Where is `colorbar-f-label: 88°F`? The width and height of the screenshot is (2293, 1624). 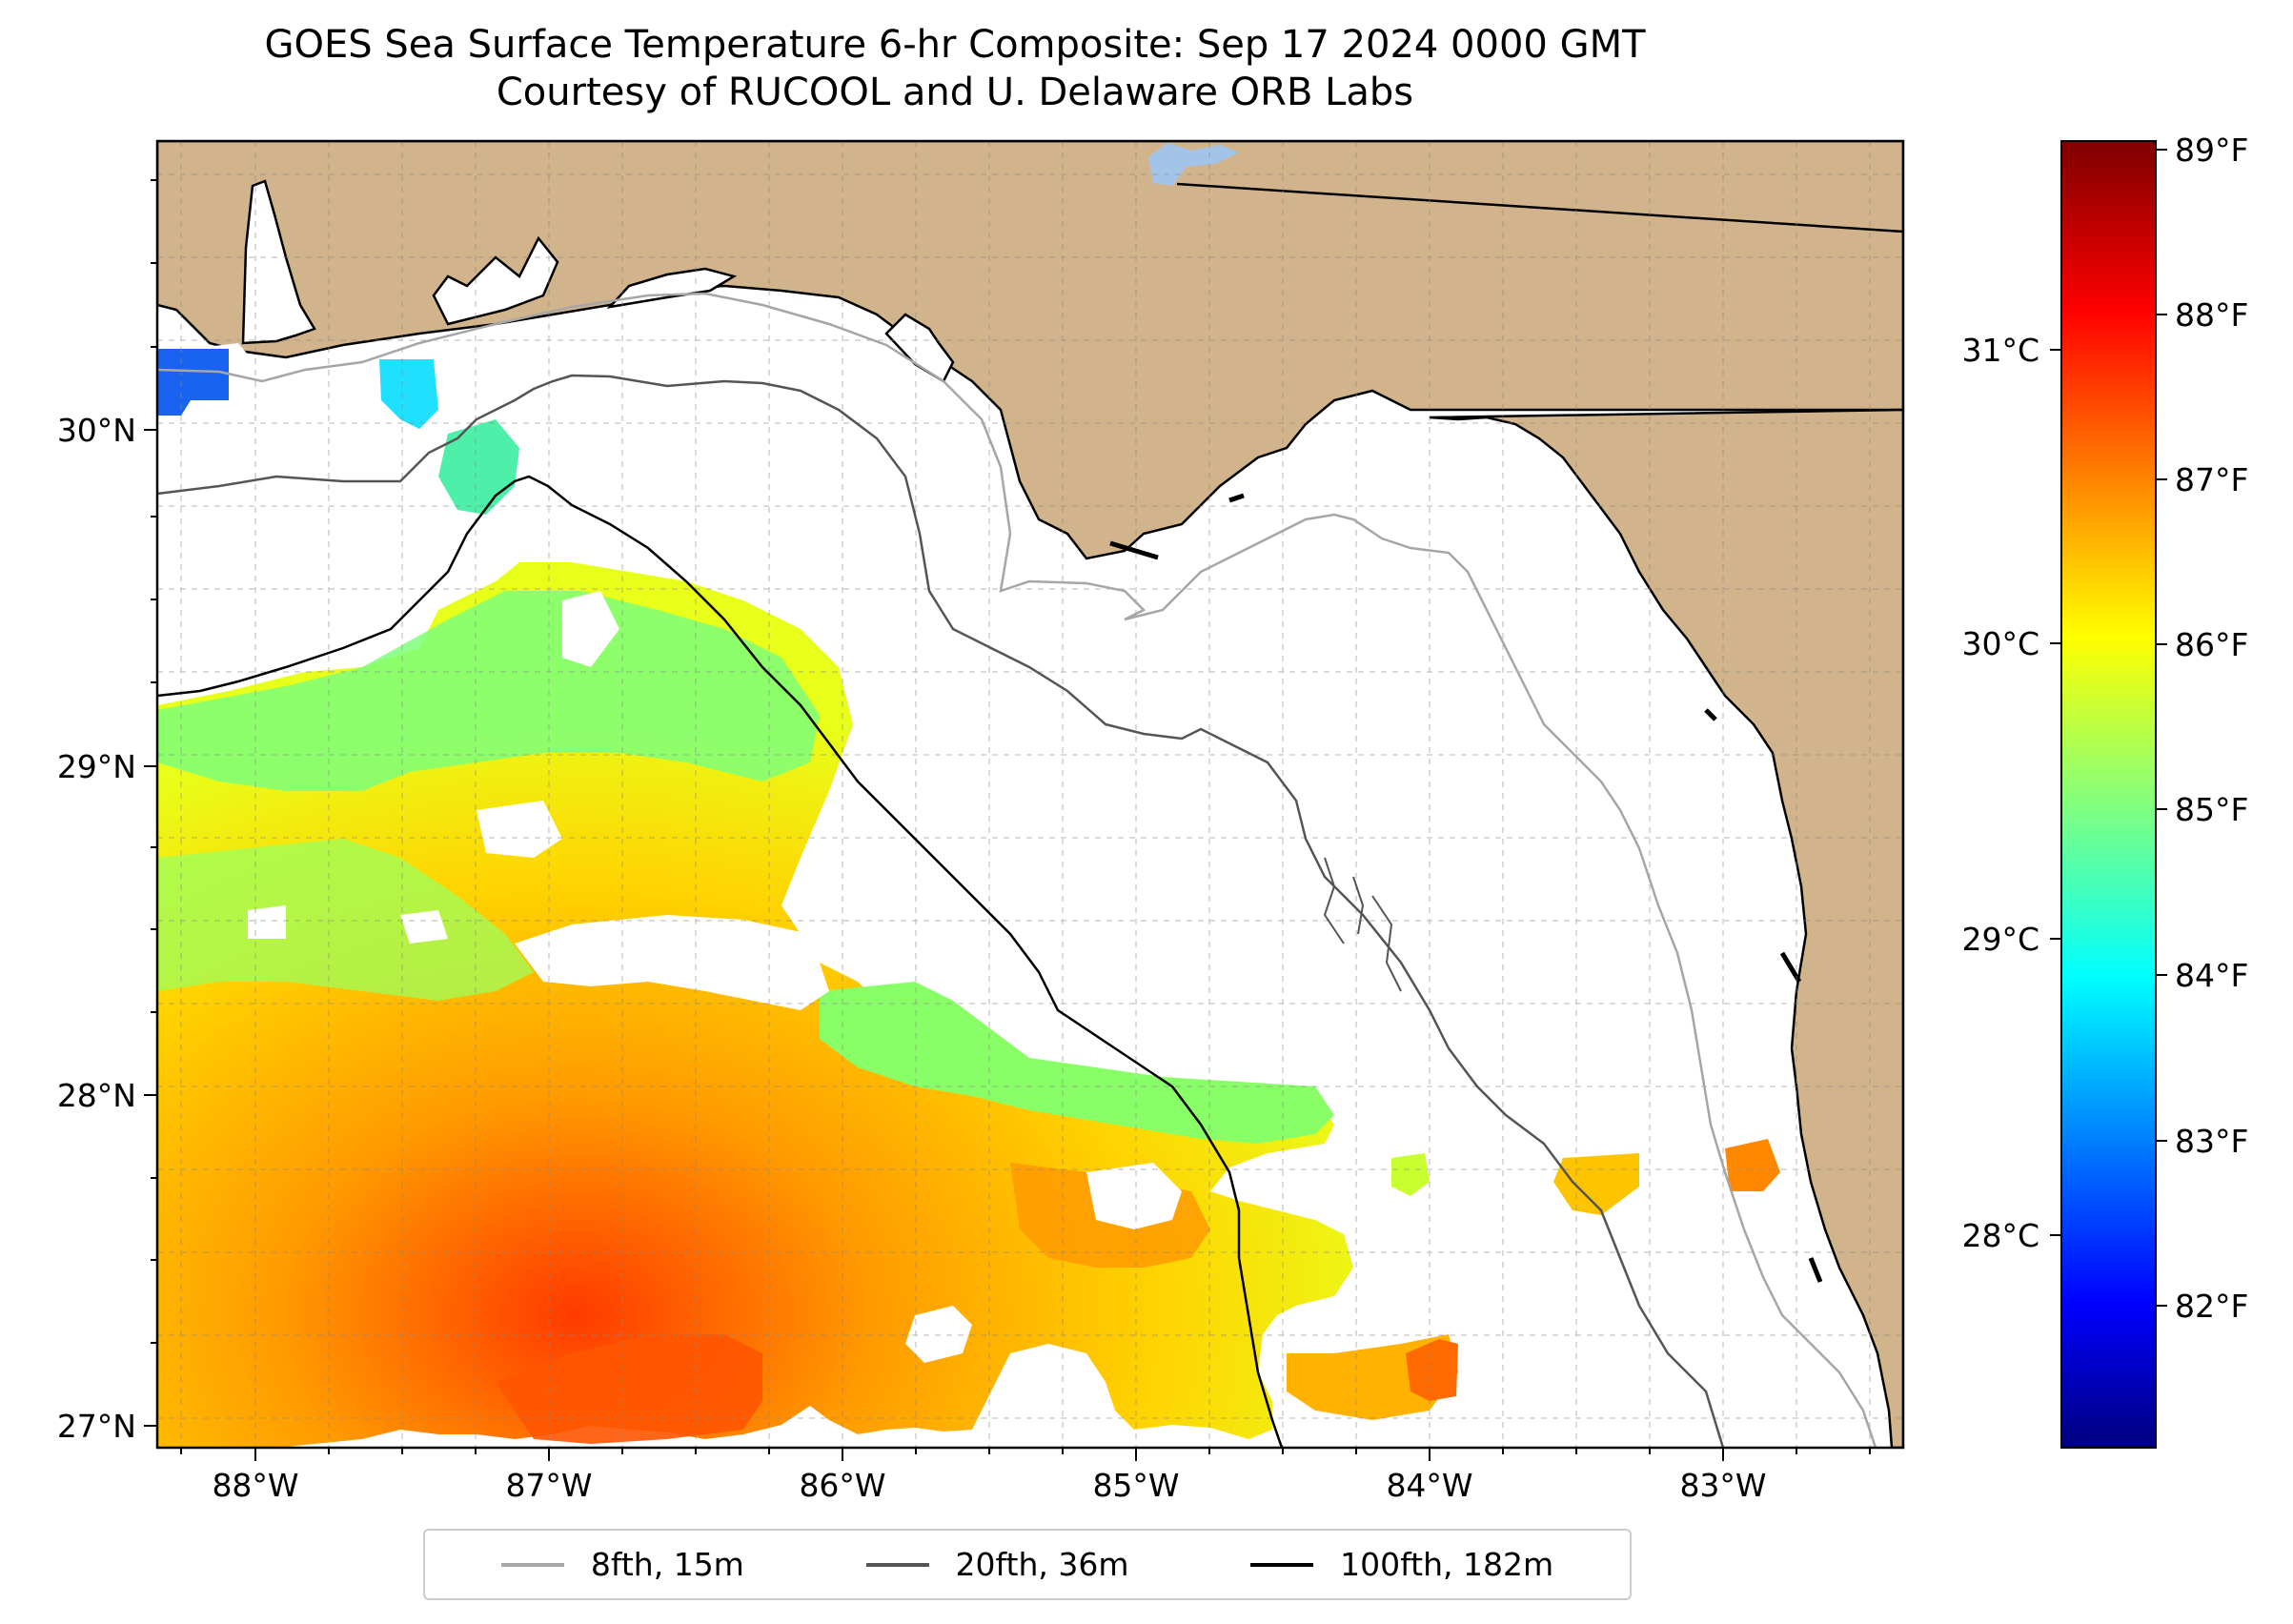
colorbar-f-label: 88°F is located at coordinates (2212, 315).